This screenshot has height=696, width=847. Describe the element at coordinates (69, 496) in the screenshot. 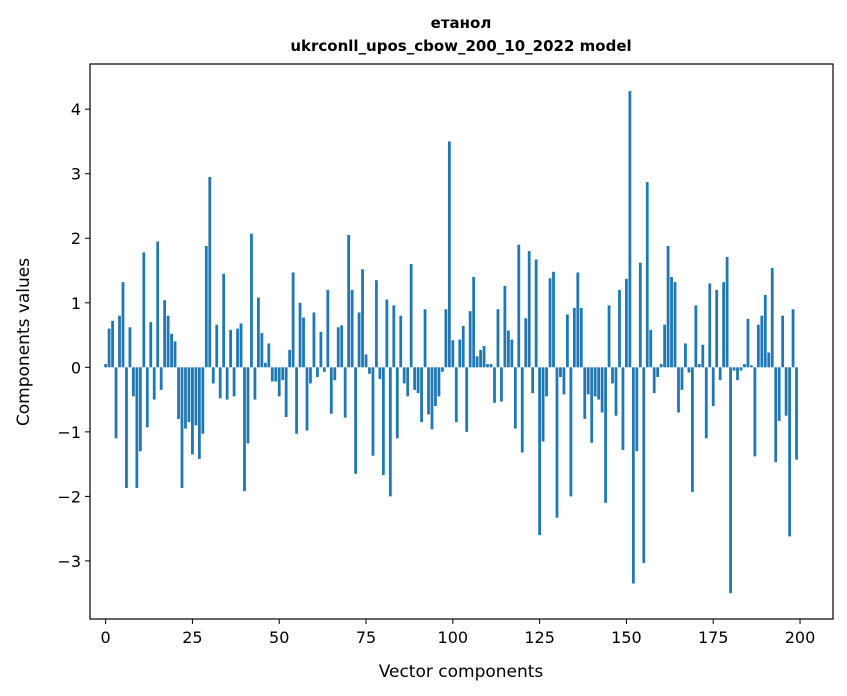

I see `y-tick-label--2: −2` at that location.